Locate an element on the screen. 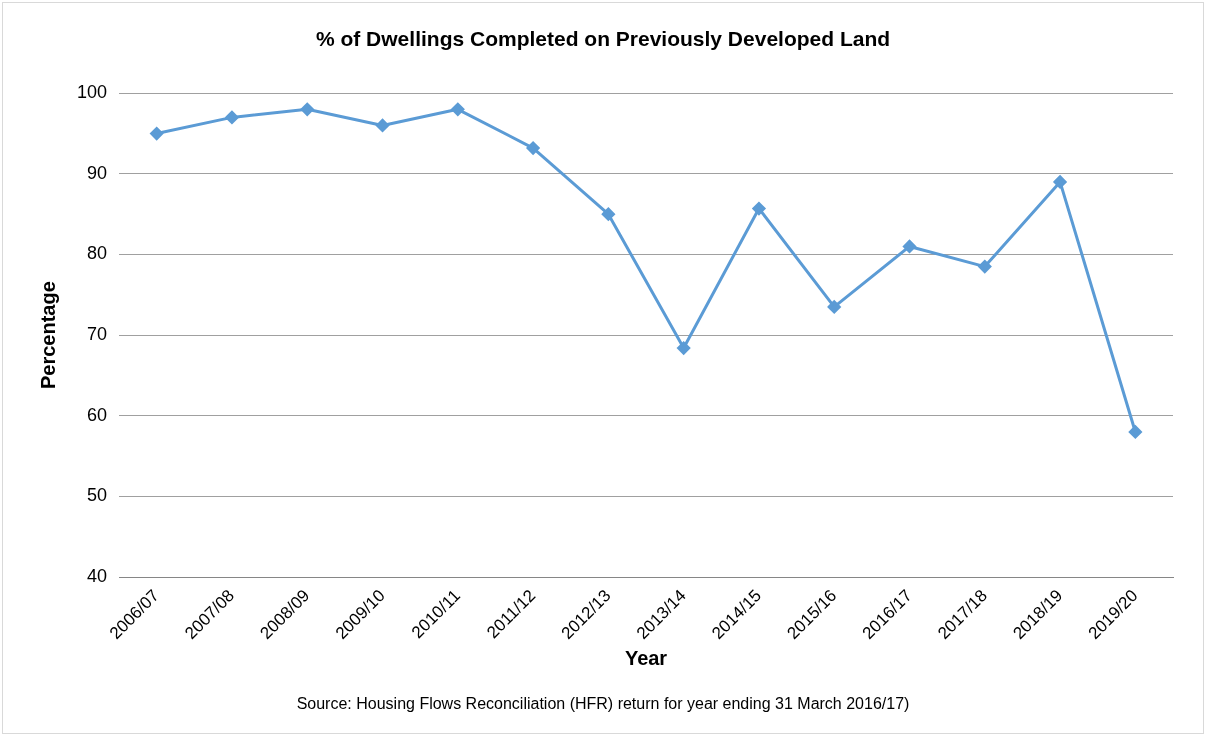 Image resolution: width=1206 pixels, height=736 pixels. y-tick-label: 70 is located at coordinates (97, 334).